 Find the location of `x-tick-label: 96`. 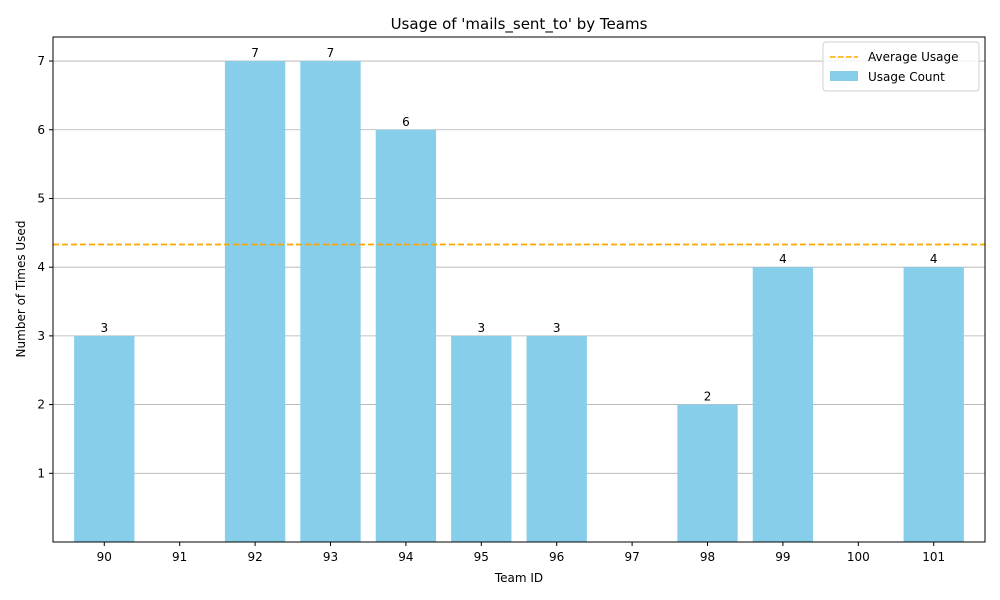

x-tick-label: 96 is located at coordinates (556, 557).